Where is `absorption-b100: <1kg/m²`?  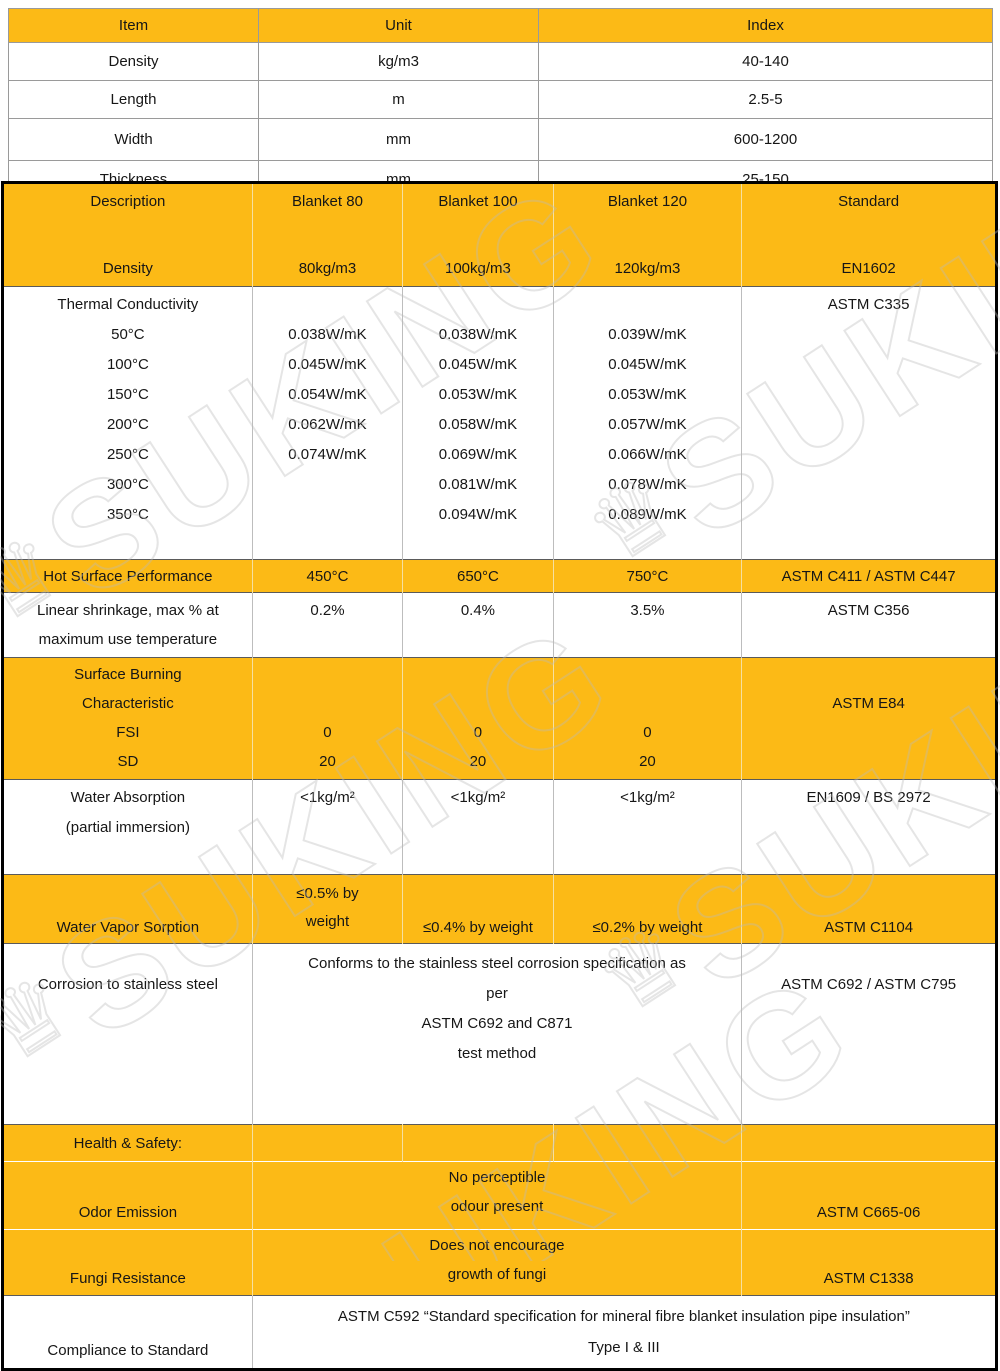 absorption-b100: <1kg/m² is located at coordinates (478, 827).